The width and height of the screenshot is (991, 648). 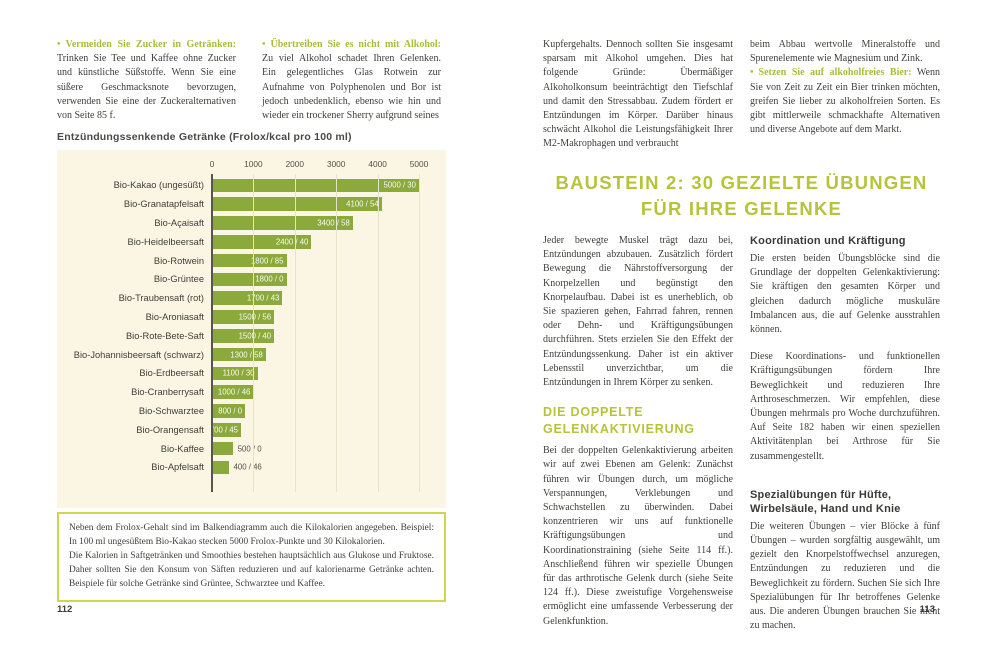 What do you see at coordinates (171, 410) in the screenshot?
I see `bar-category-label: Bio-Schwarztee` at bounding box center [171, 410].